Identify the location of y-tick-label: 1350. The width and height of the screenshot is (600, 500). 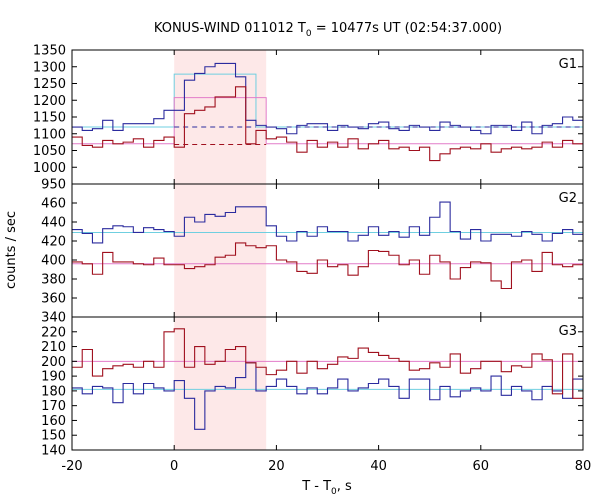
(49, 51).